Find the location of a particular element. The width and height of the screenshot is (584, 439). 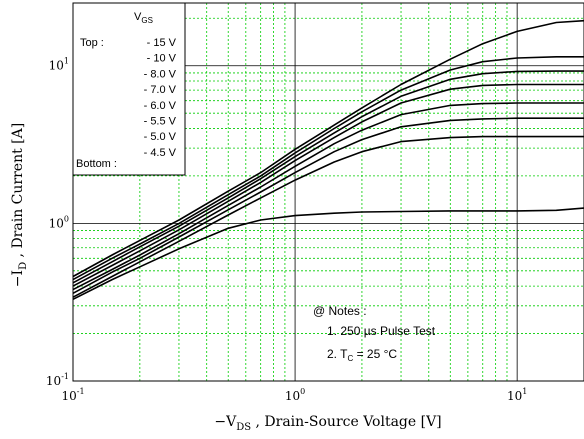

legend-entry: - 5.0 V is located at coordinates (160, 137).